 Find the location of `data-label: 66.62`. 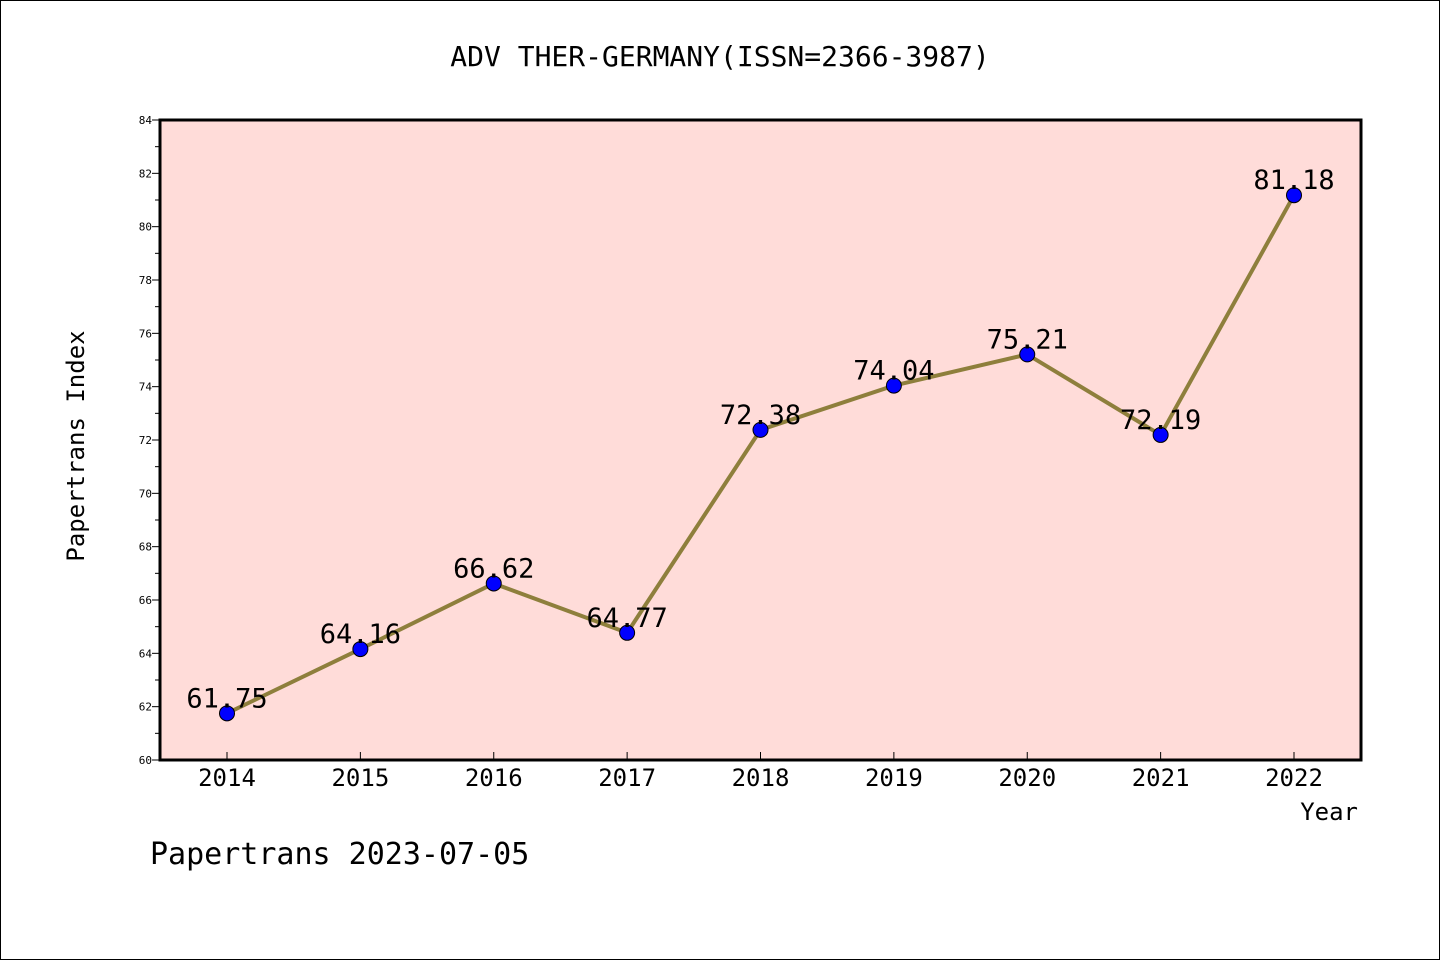

data-label: 66.62 is located at coordinates (493, 568).